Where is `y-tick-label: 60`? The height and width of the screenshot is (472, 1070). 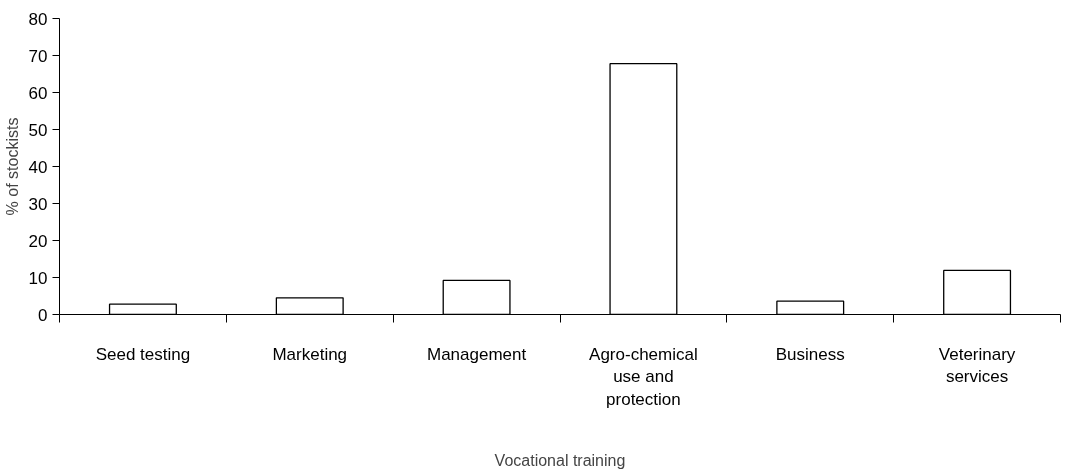
y-tick-label: 60 is located at coordinates (38, 93).